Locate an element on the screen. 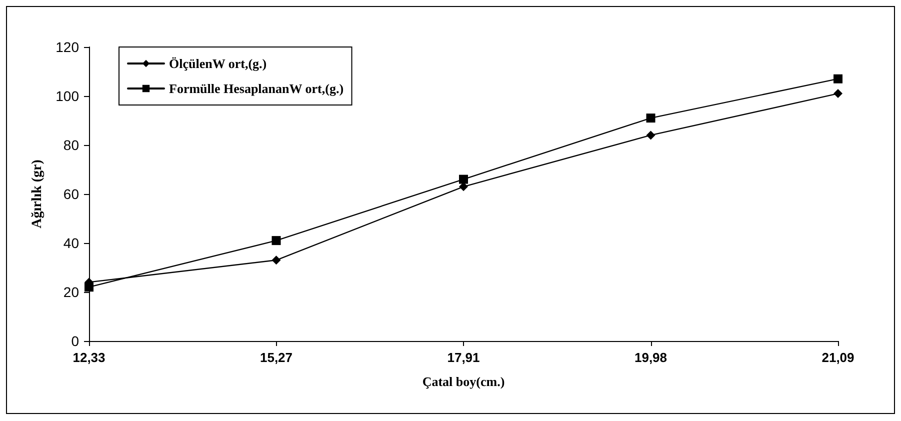 The height and width of the screenshot is (421, 901). y-tick-label: 0 is located at coordinates (75, 341).